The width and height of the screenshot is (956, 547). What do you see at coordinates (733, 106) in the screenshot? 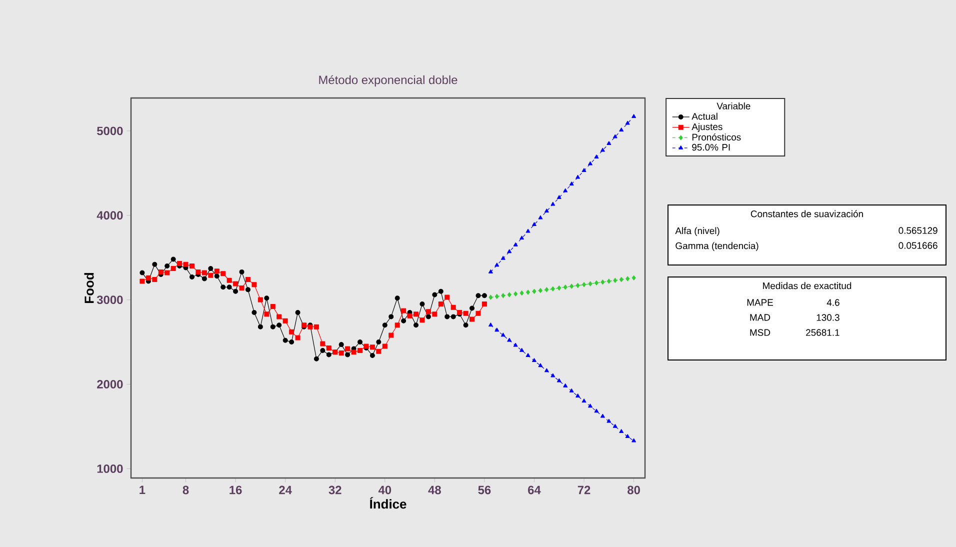
I see `legend-title: Variable` at bounding box center [733, 106].